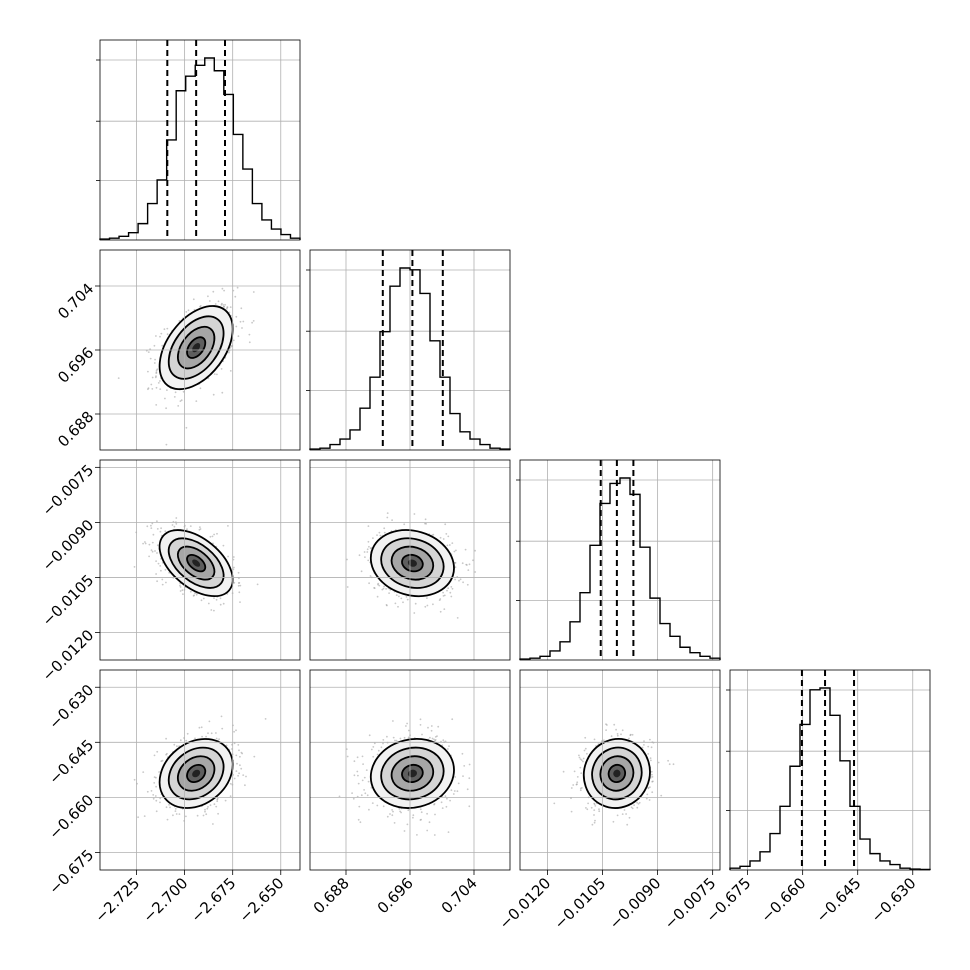 Image resolution: width=970 pixels, height=970 pixels. I want to click on tick-label-x: −2.700, so click(165, 900).